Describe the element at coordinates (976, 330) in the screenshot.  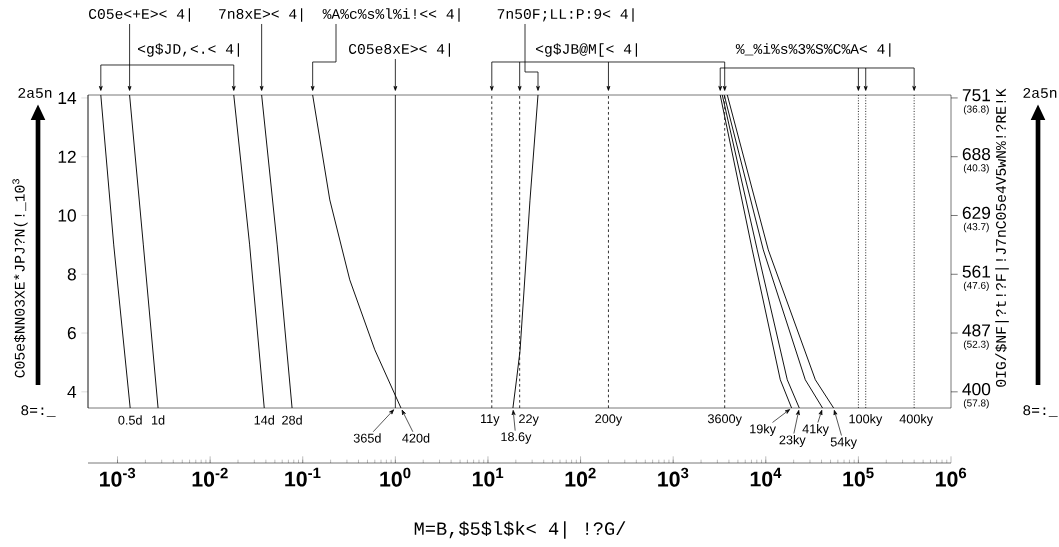
I see `text: 487` at that location.